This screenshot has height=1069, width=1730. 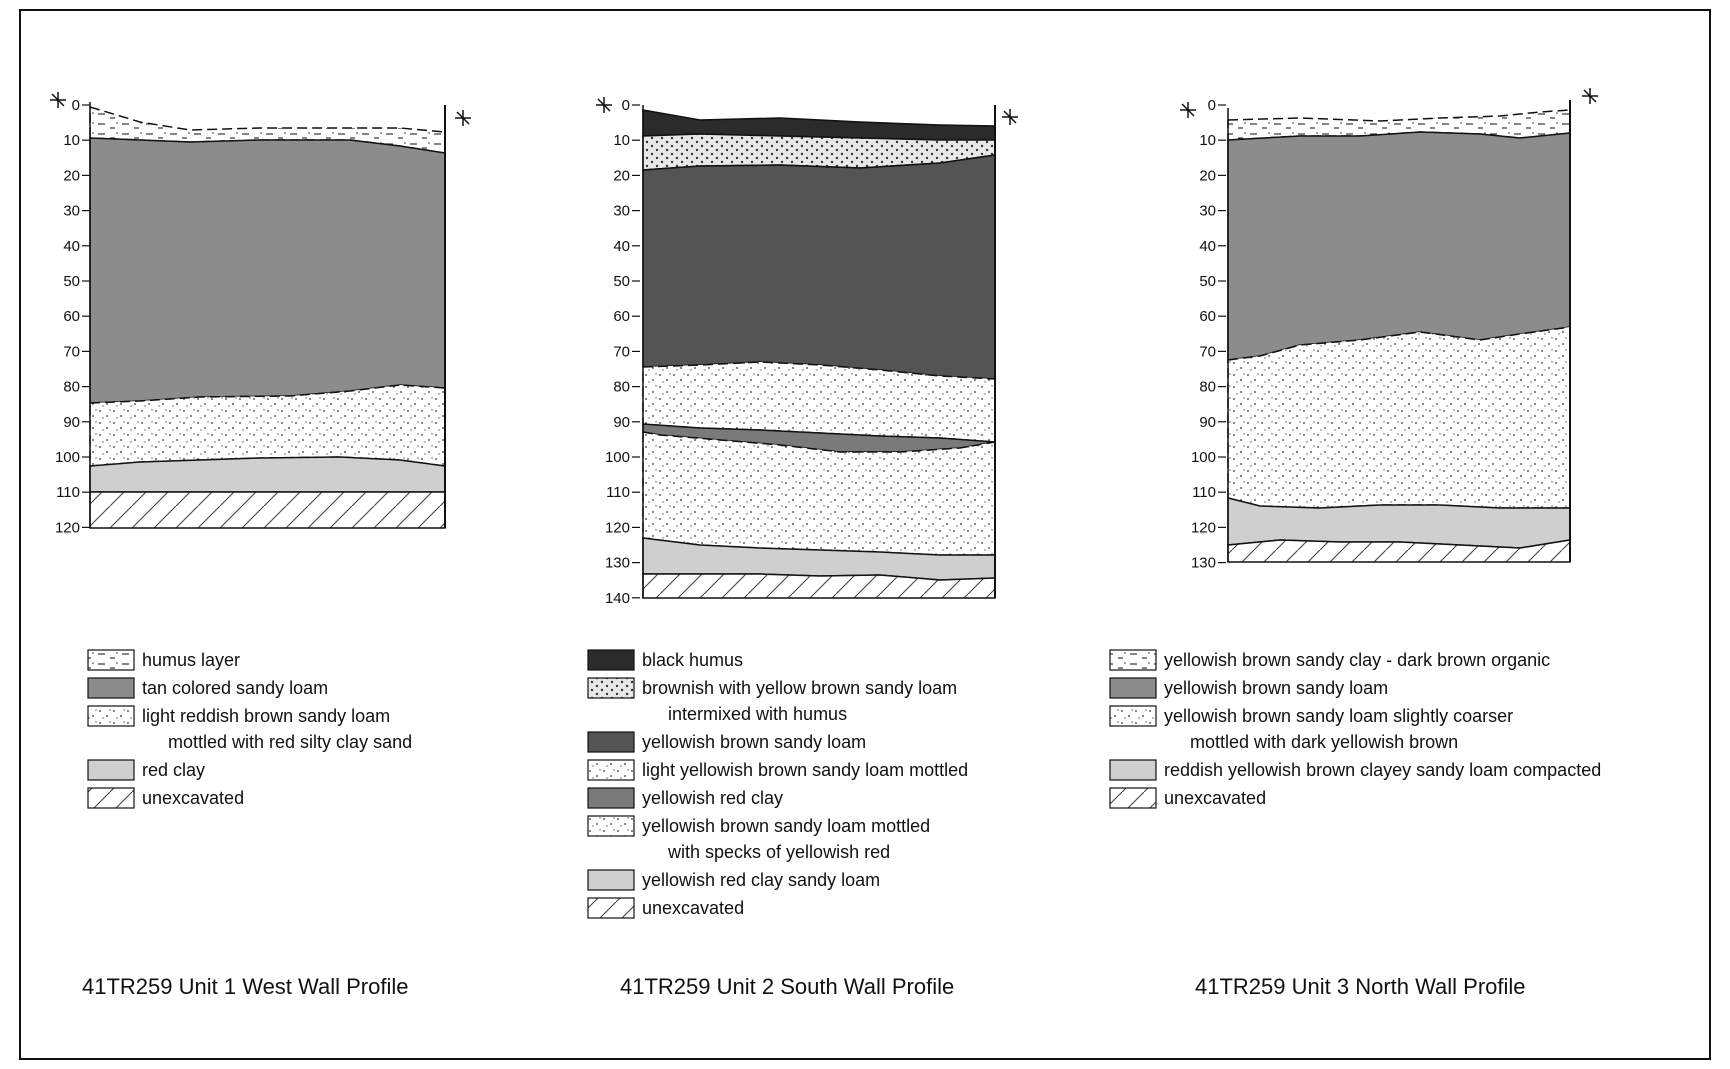 I want to click on profile-1-caption: 41TR259 Unit 1 West Wall Profile, so click(x=245, y=986).